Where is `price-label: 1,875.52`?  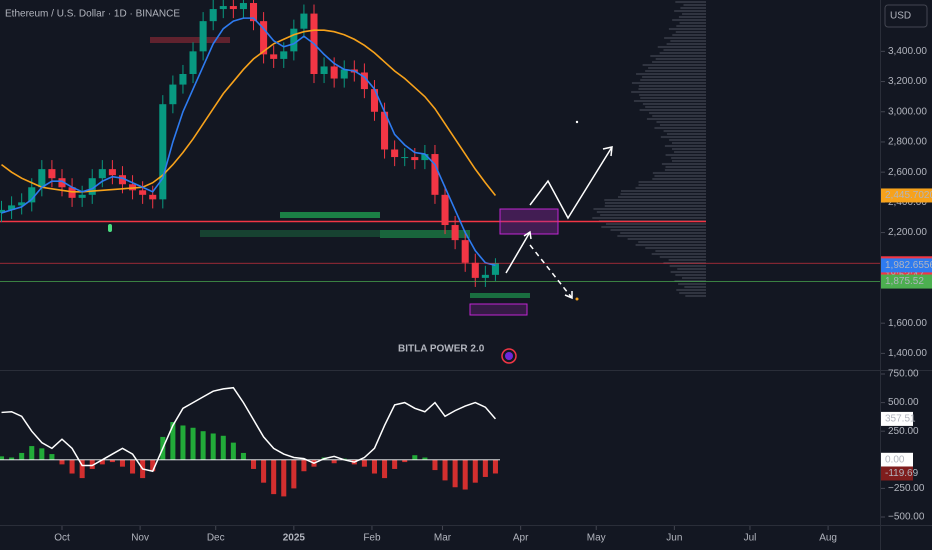
price-label: 1,875.52 is located at coordinates (904, 281).